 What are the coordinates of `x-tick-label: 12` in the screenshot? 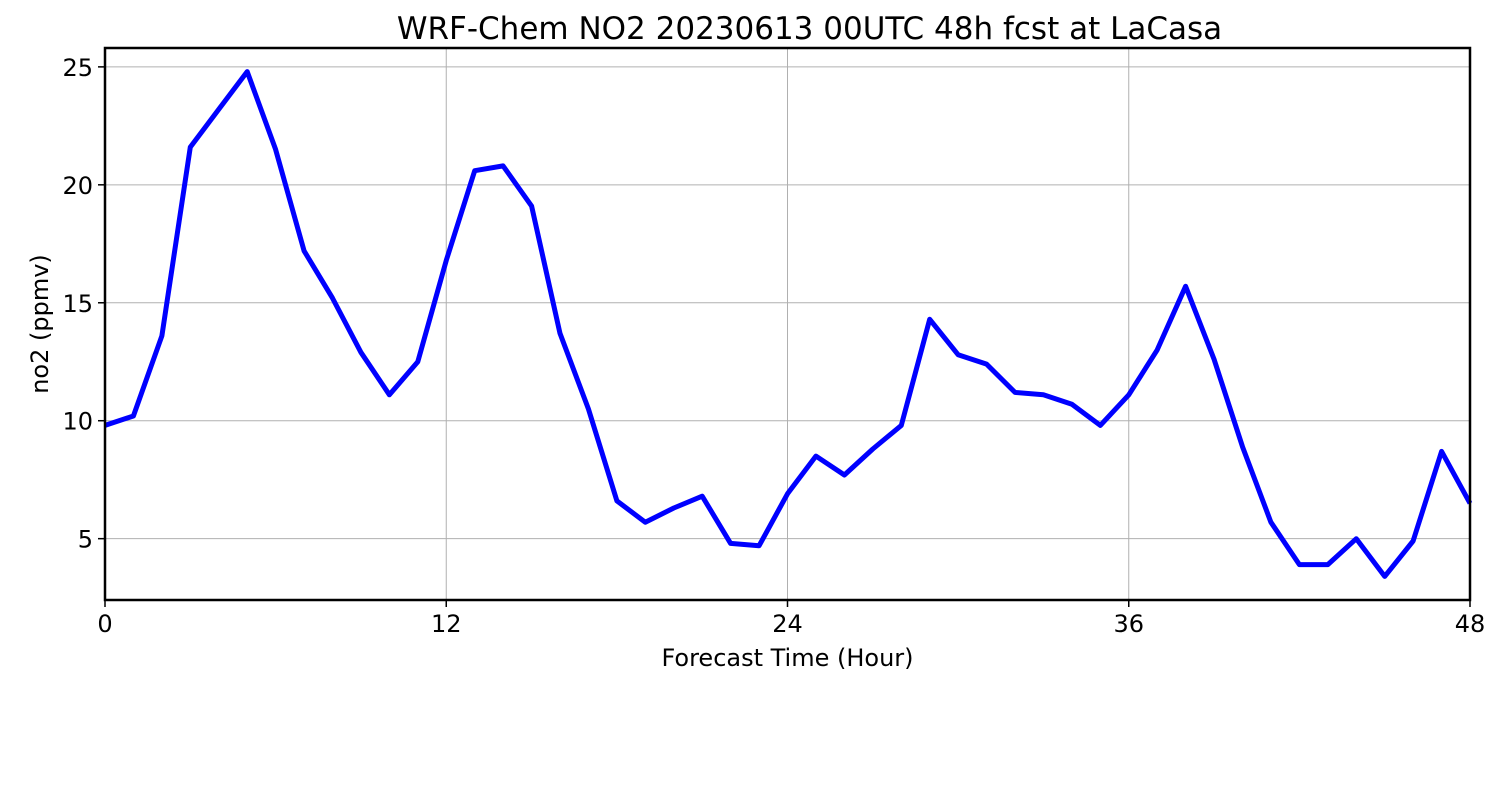 It's located at (446, 624).